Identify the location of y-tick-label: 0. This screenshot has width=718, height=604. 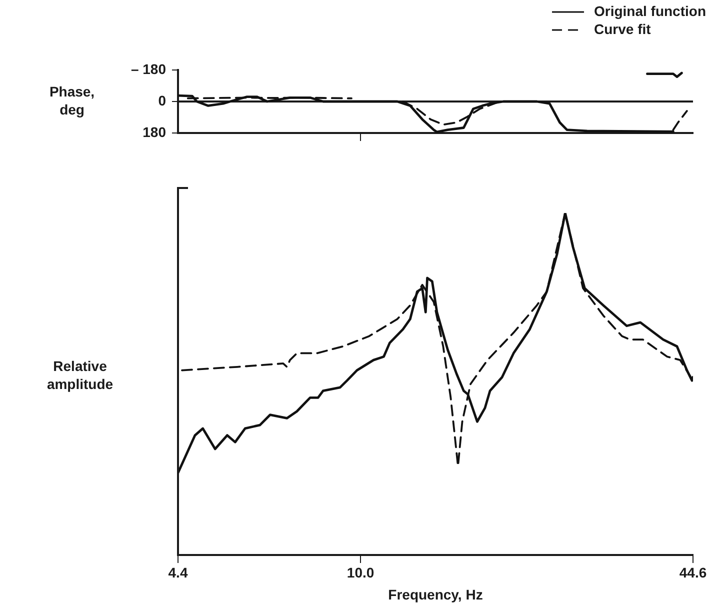
(162, 100).